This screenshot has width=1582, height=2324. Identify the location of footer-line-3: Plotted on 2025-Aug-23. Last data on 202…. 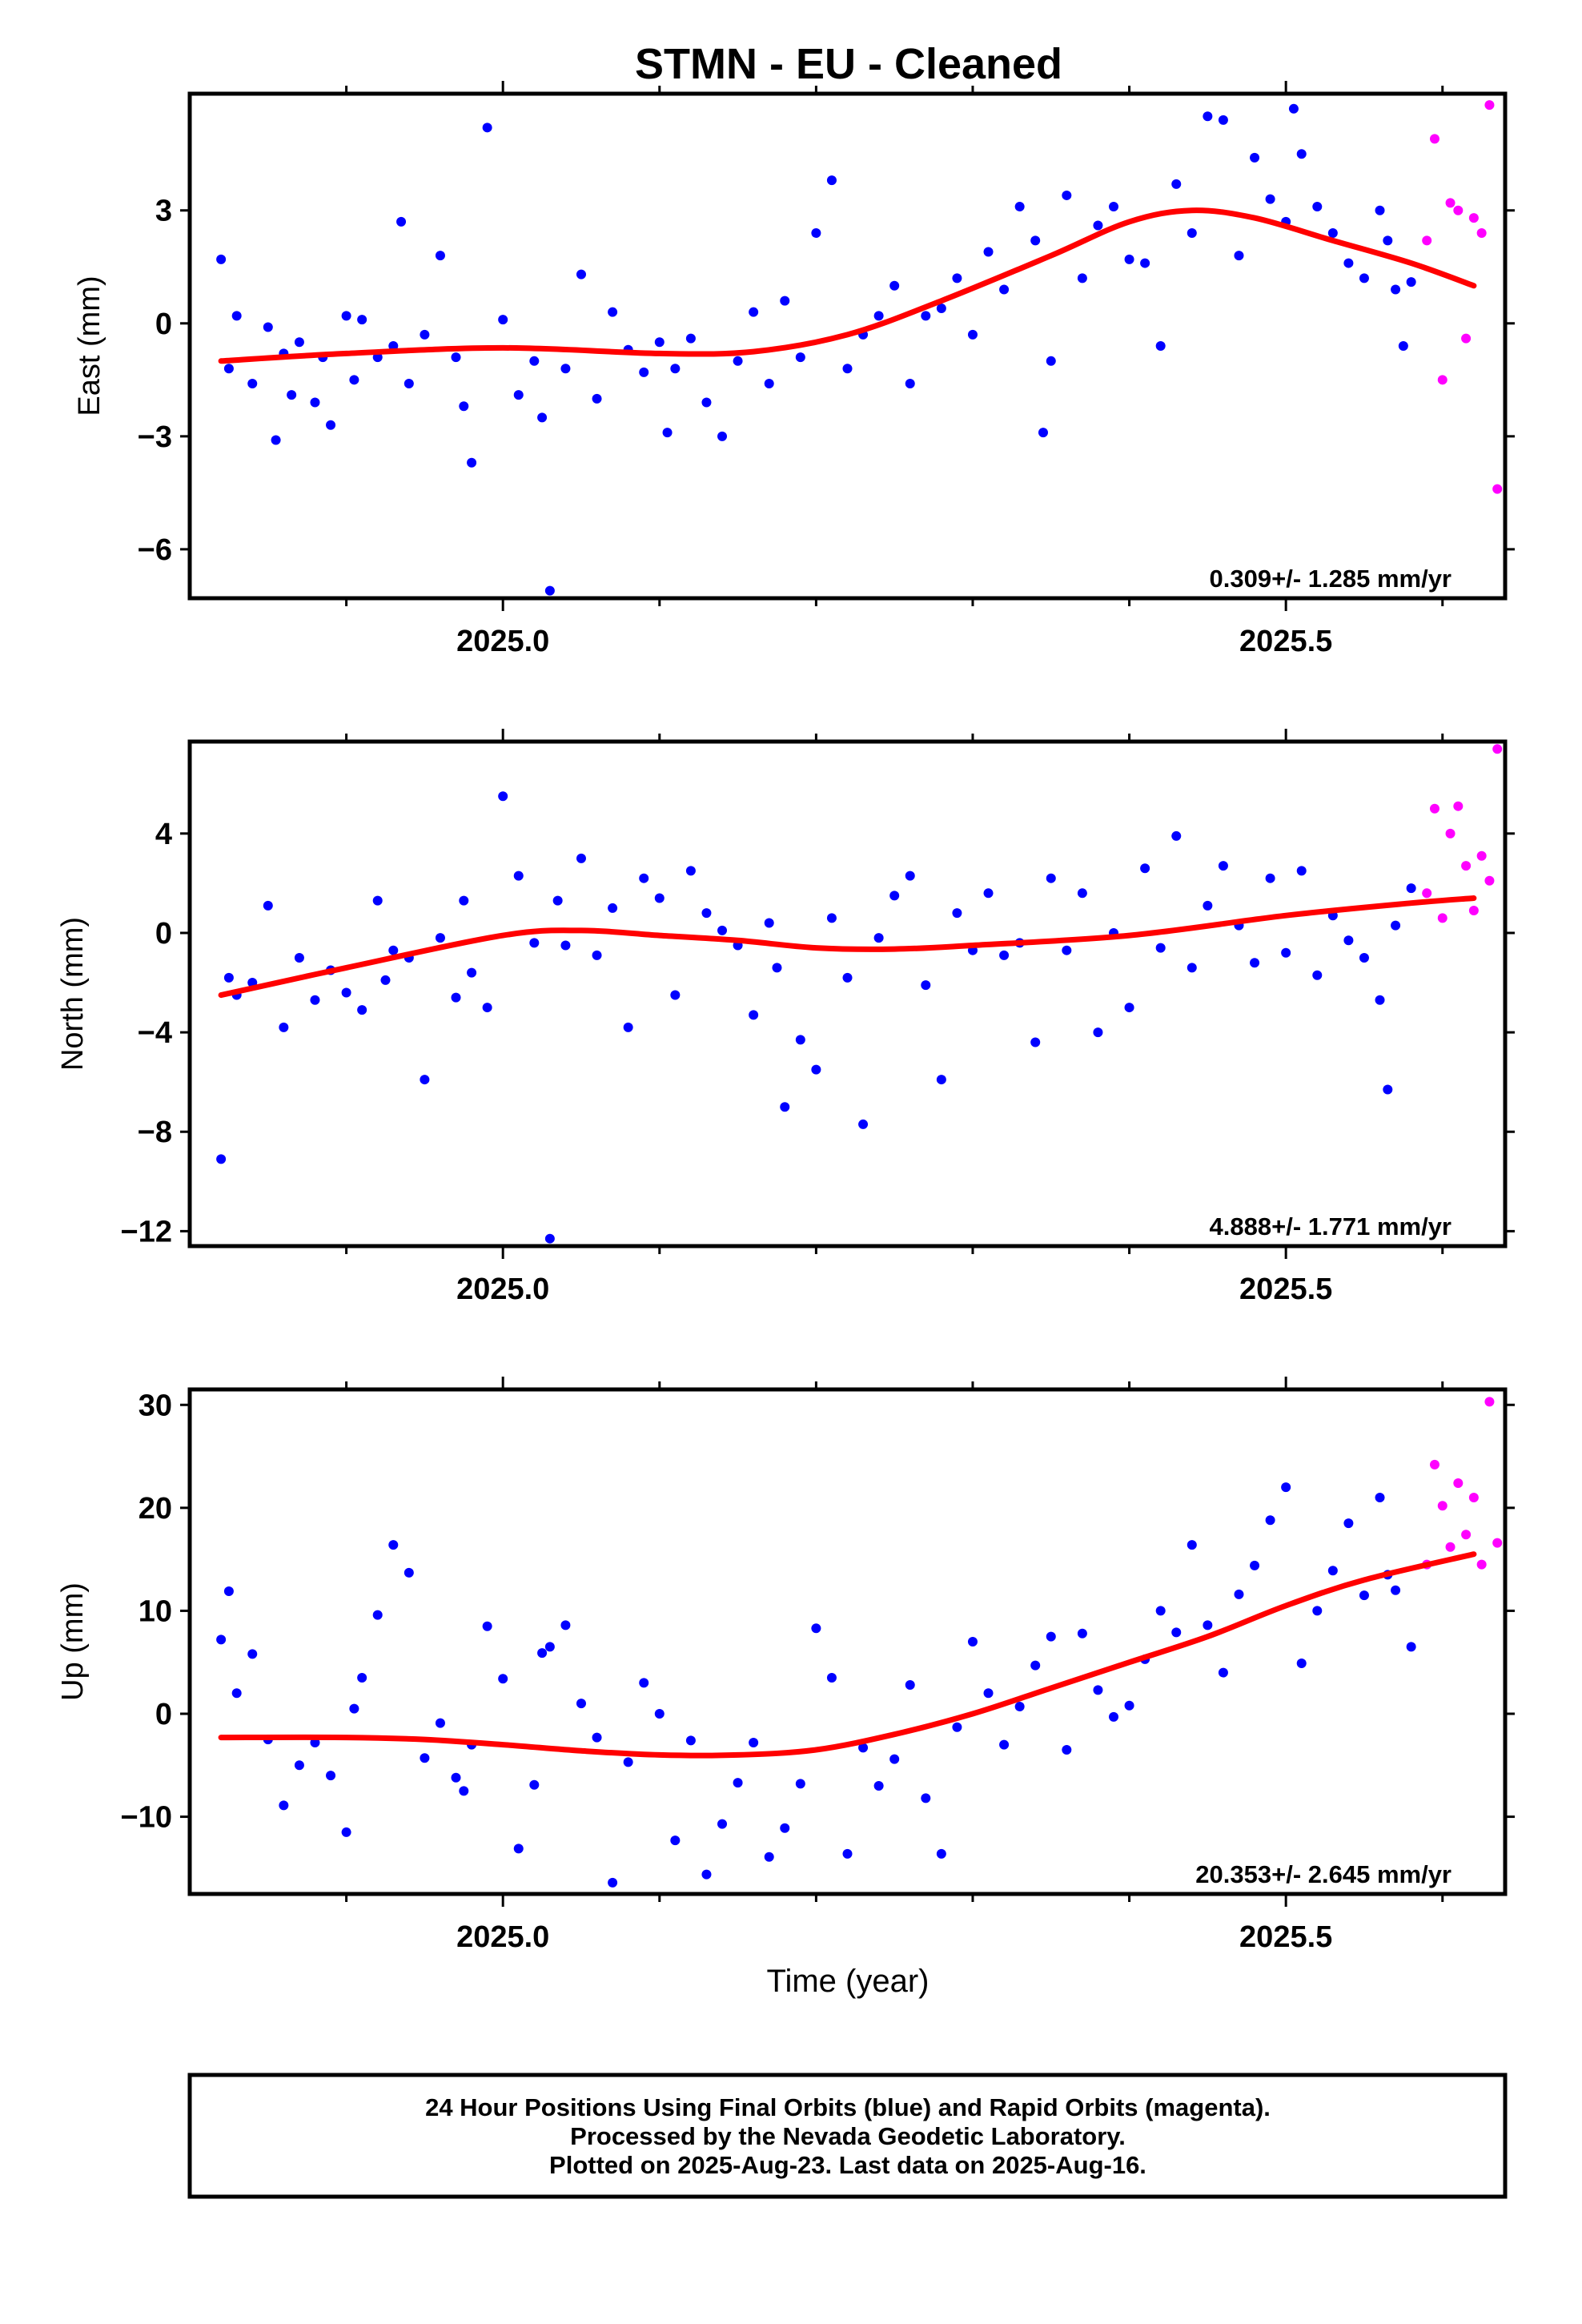
(847, 2165).